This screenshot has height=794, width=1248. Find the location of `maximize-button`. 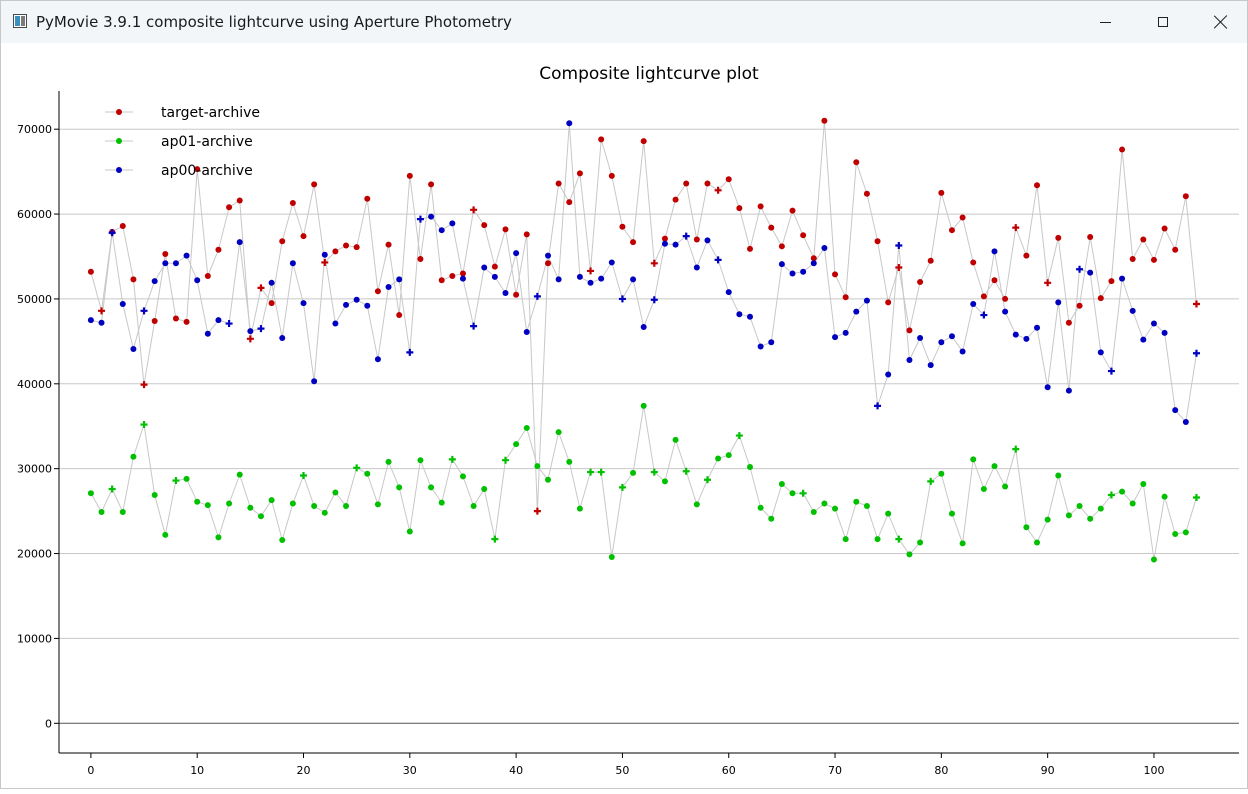

maximize-button is located at coordinates (1163, 22).